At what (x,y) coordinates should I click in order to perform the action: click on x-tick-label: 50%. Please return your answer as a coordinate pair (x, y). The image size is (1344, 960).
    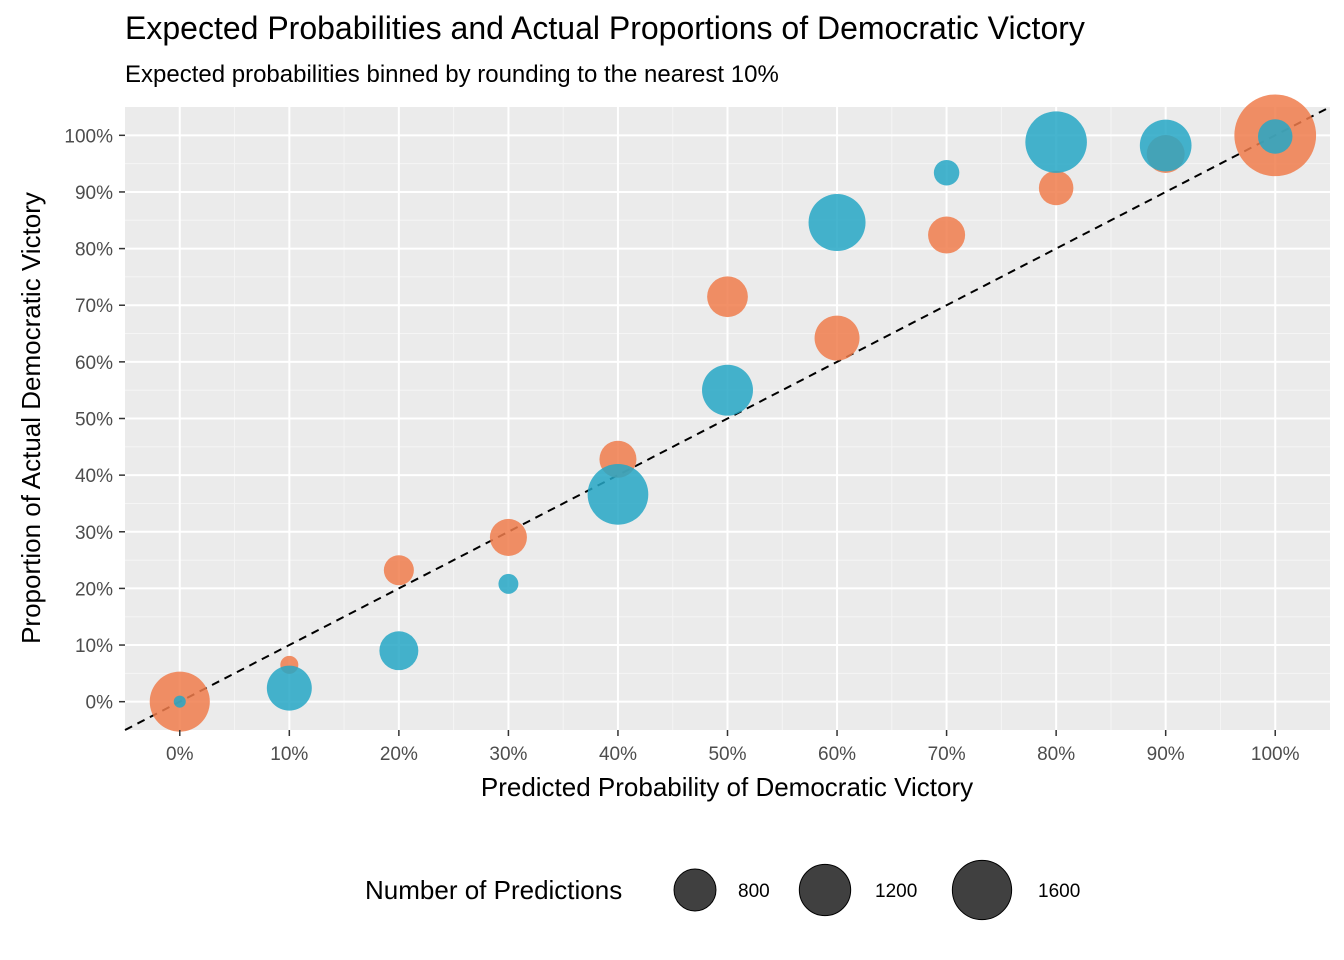
    Looking at the image, I should click on (727, 754).